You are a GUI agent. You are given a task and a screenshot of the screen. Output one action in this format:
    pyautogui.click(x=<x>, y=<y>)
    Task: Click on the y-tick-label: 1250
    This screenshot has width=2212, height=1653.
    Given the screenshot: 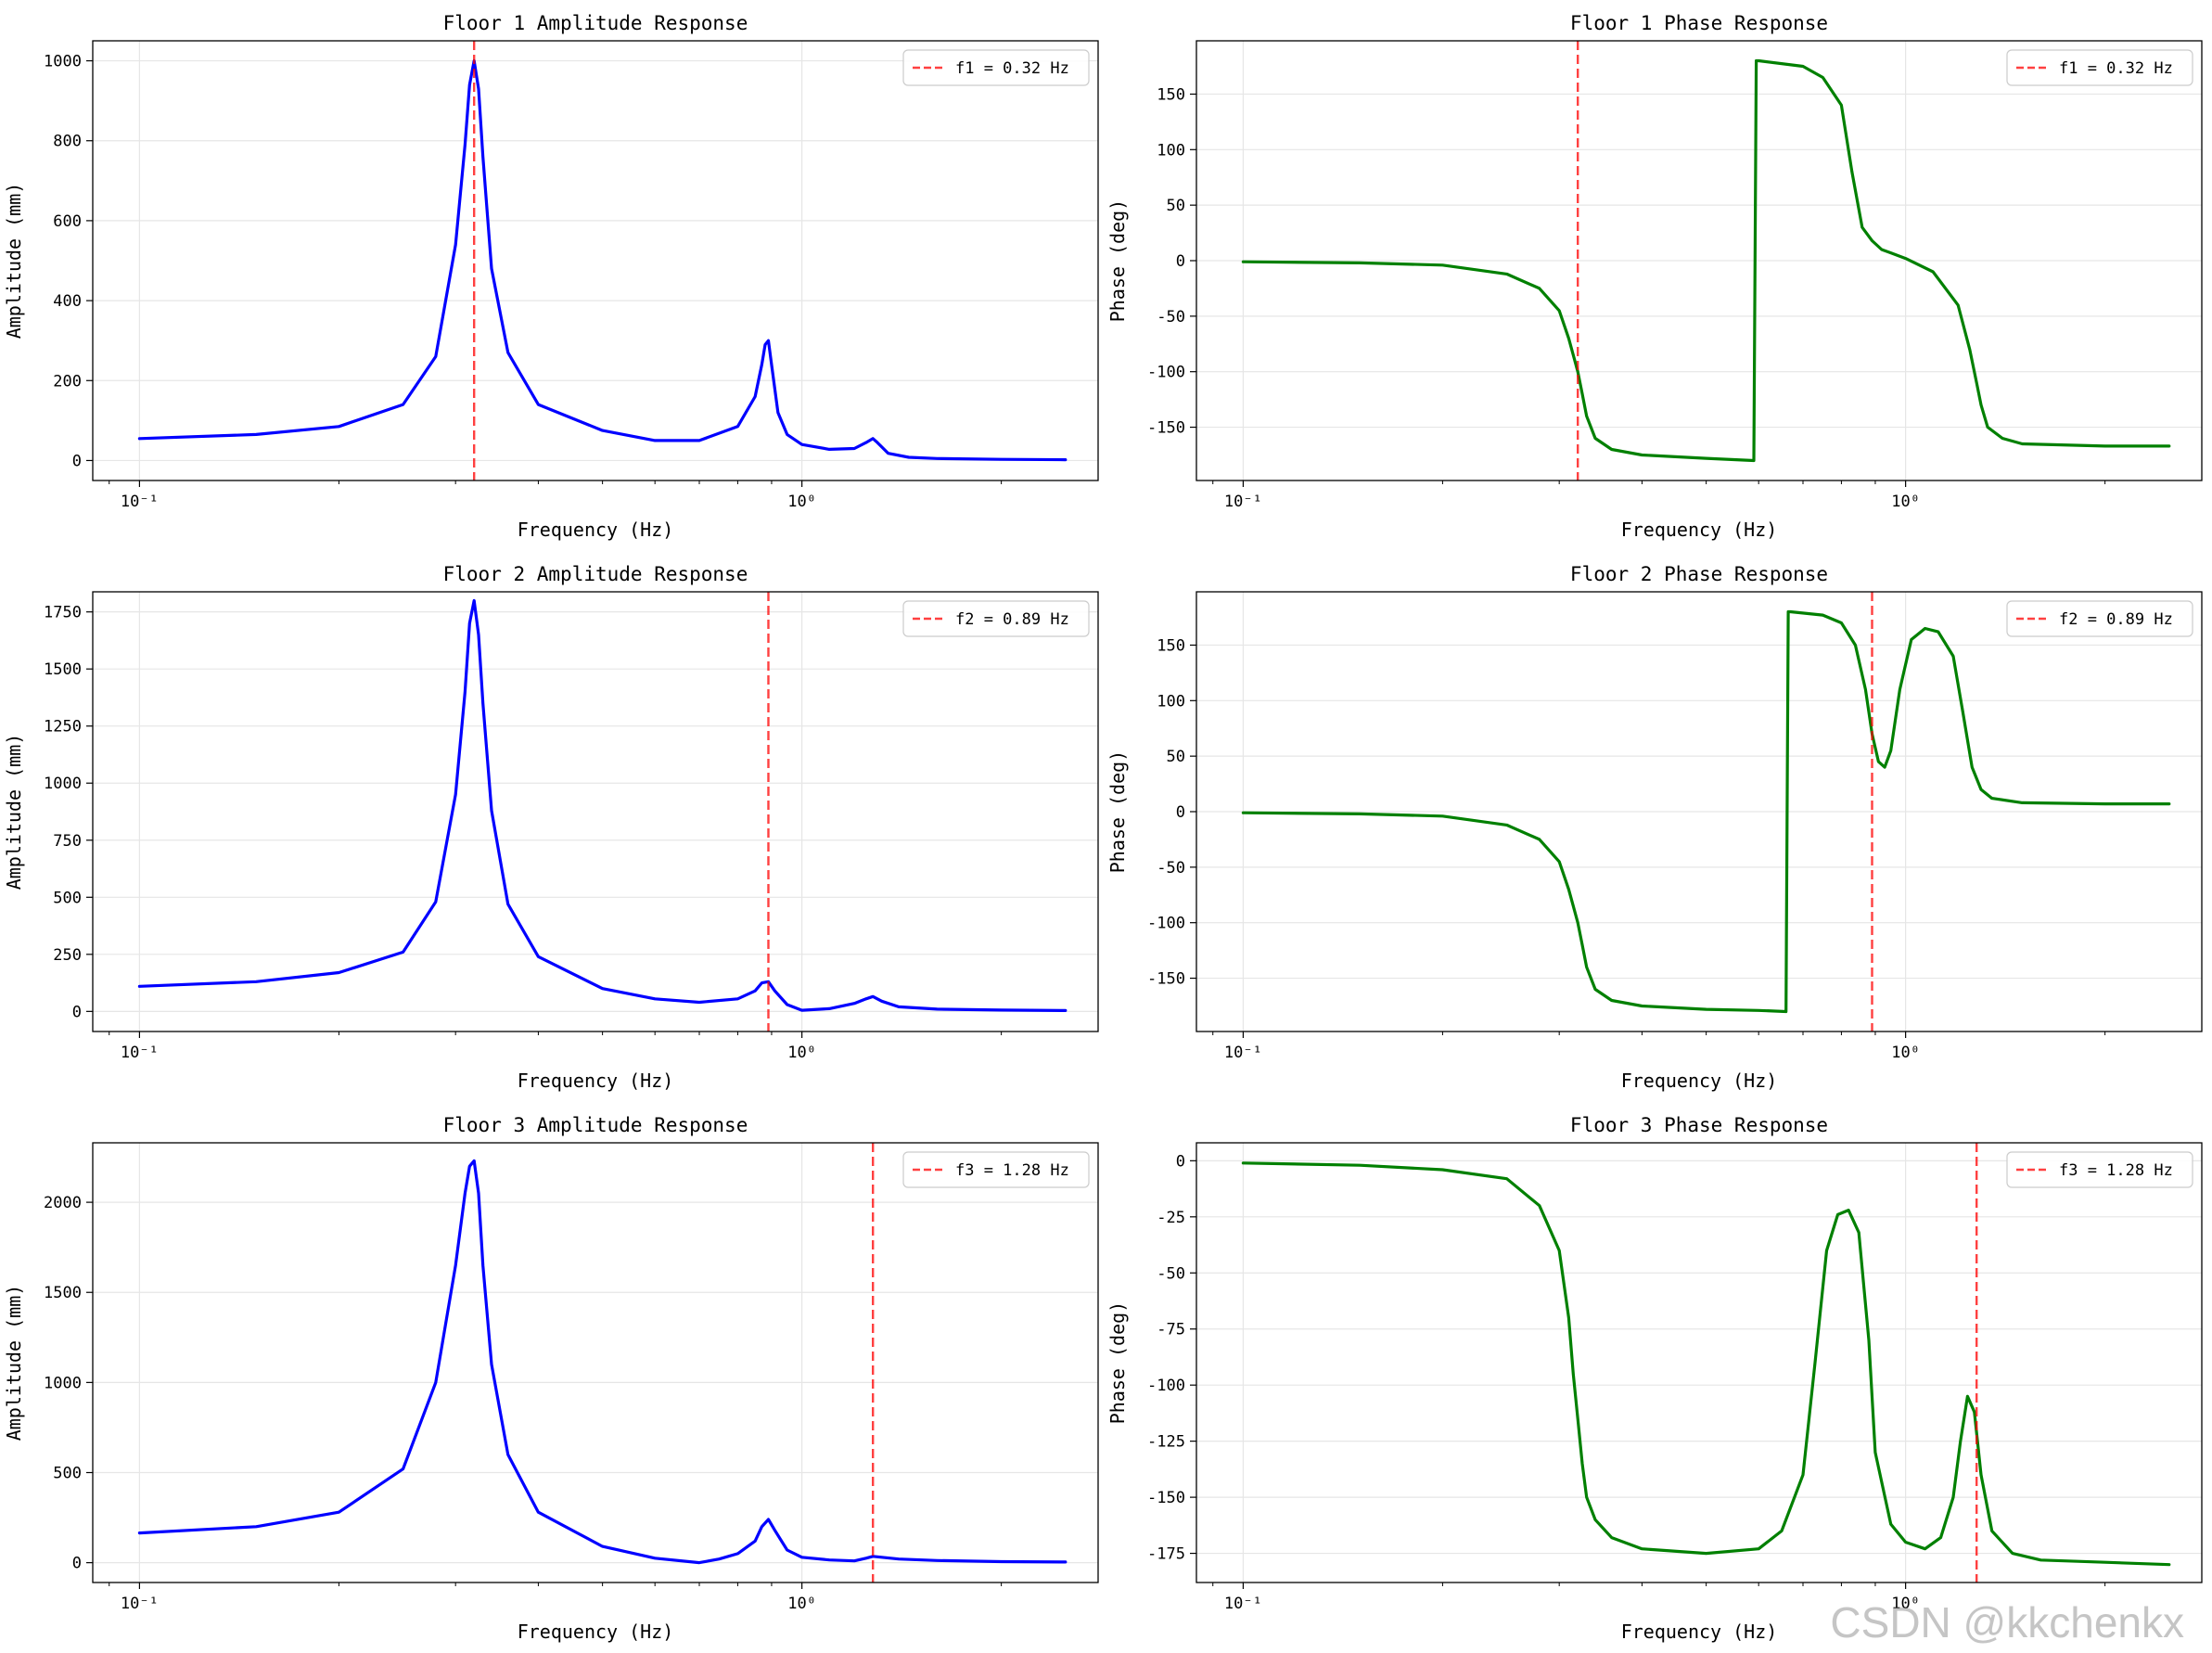 What is the action you would take?
    pyautogui.click(x=63, y=728)
    